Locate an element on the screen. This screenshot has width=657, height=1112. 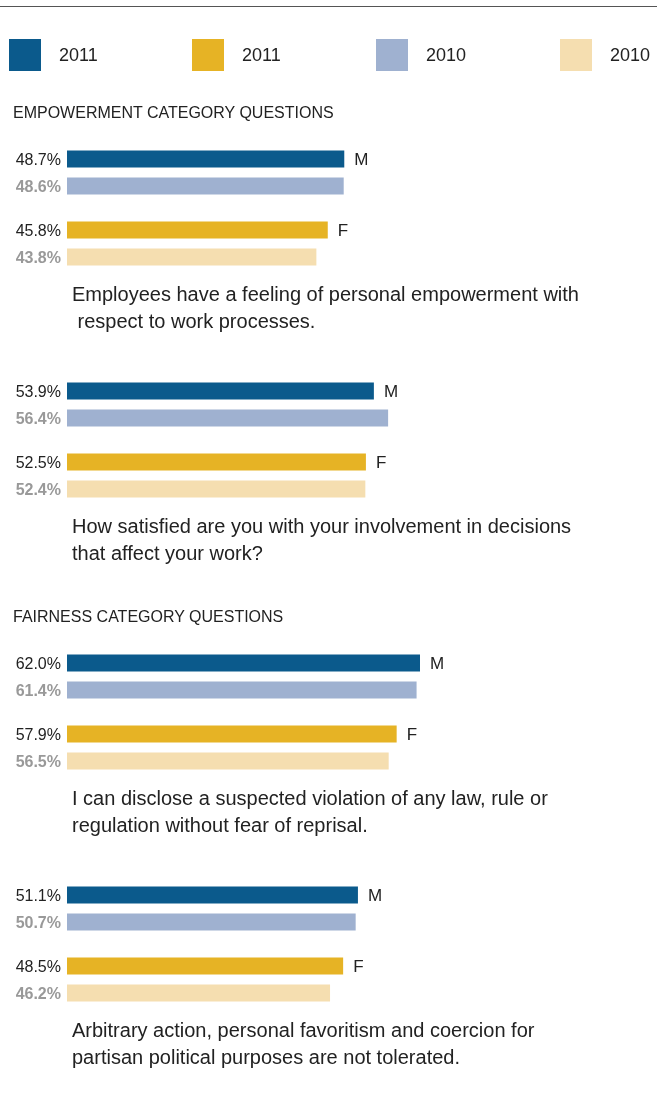
data-label: 57.9% is located at coordinates (38, 734).